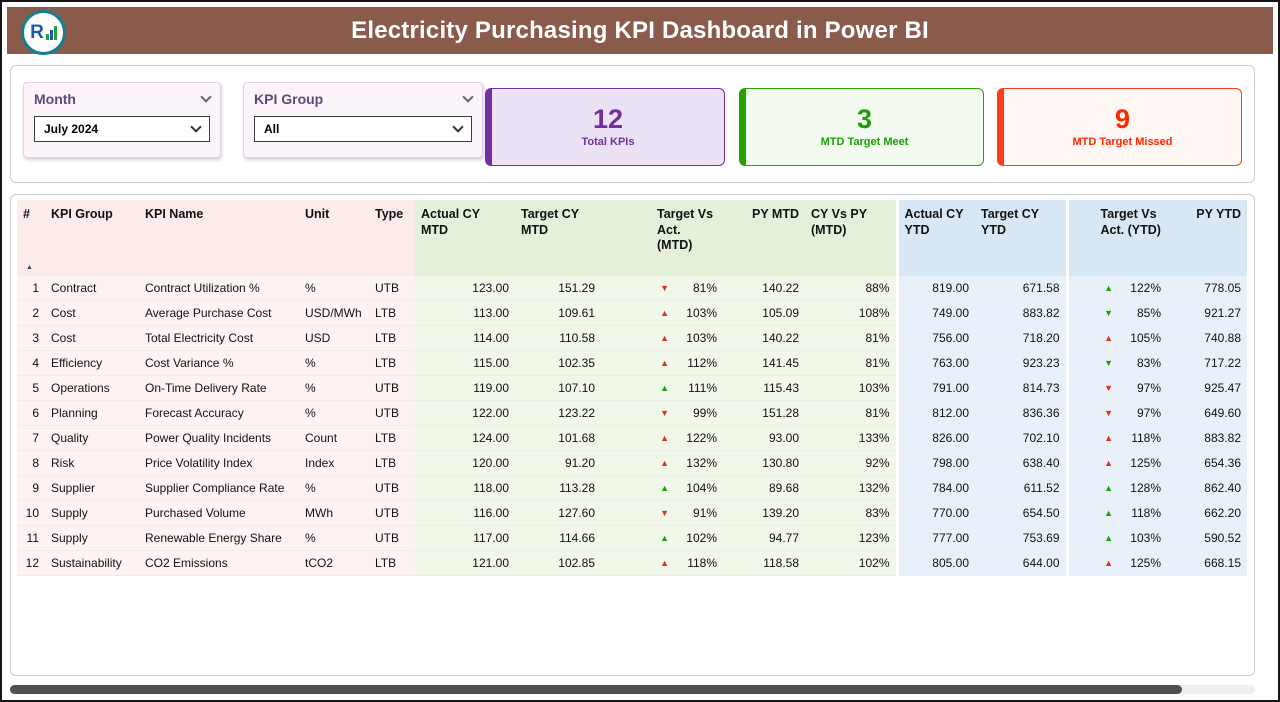  Describe the element at coordinates (1145, 463) in the screenshot. I see `cell-target-vs-act-ytd-value: 125%` at that location.